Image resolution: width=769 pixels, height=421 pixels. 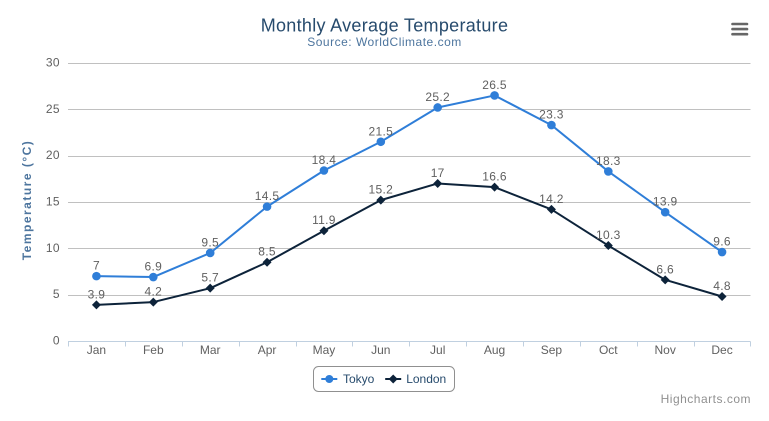 I want to click on svg-text: Monthly Average Temperature, so click(x=385, y=26).